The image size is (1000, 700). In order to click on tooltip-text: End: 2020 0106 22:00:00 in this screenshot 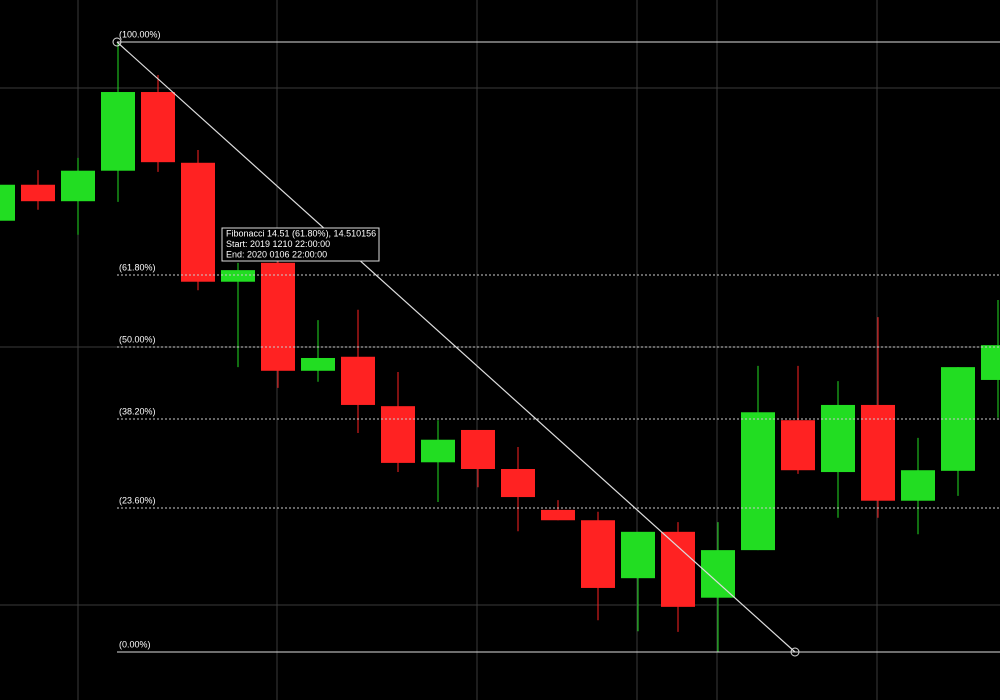, I will do `click(276, 254)`.